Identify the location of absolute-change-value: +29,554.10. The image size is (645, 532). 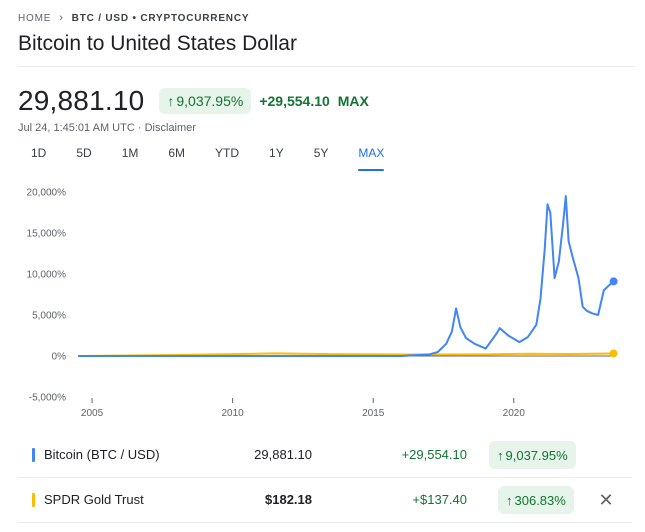
(294, 101).